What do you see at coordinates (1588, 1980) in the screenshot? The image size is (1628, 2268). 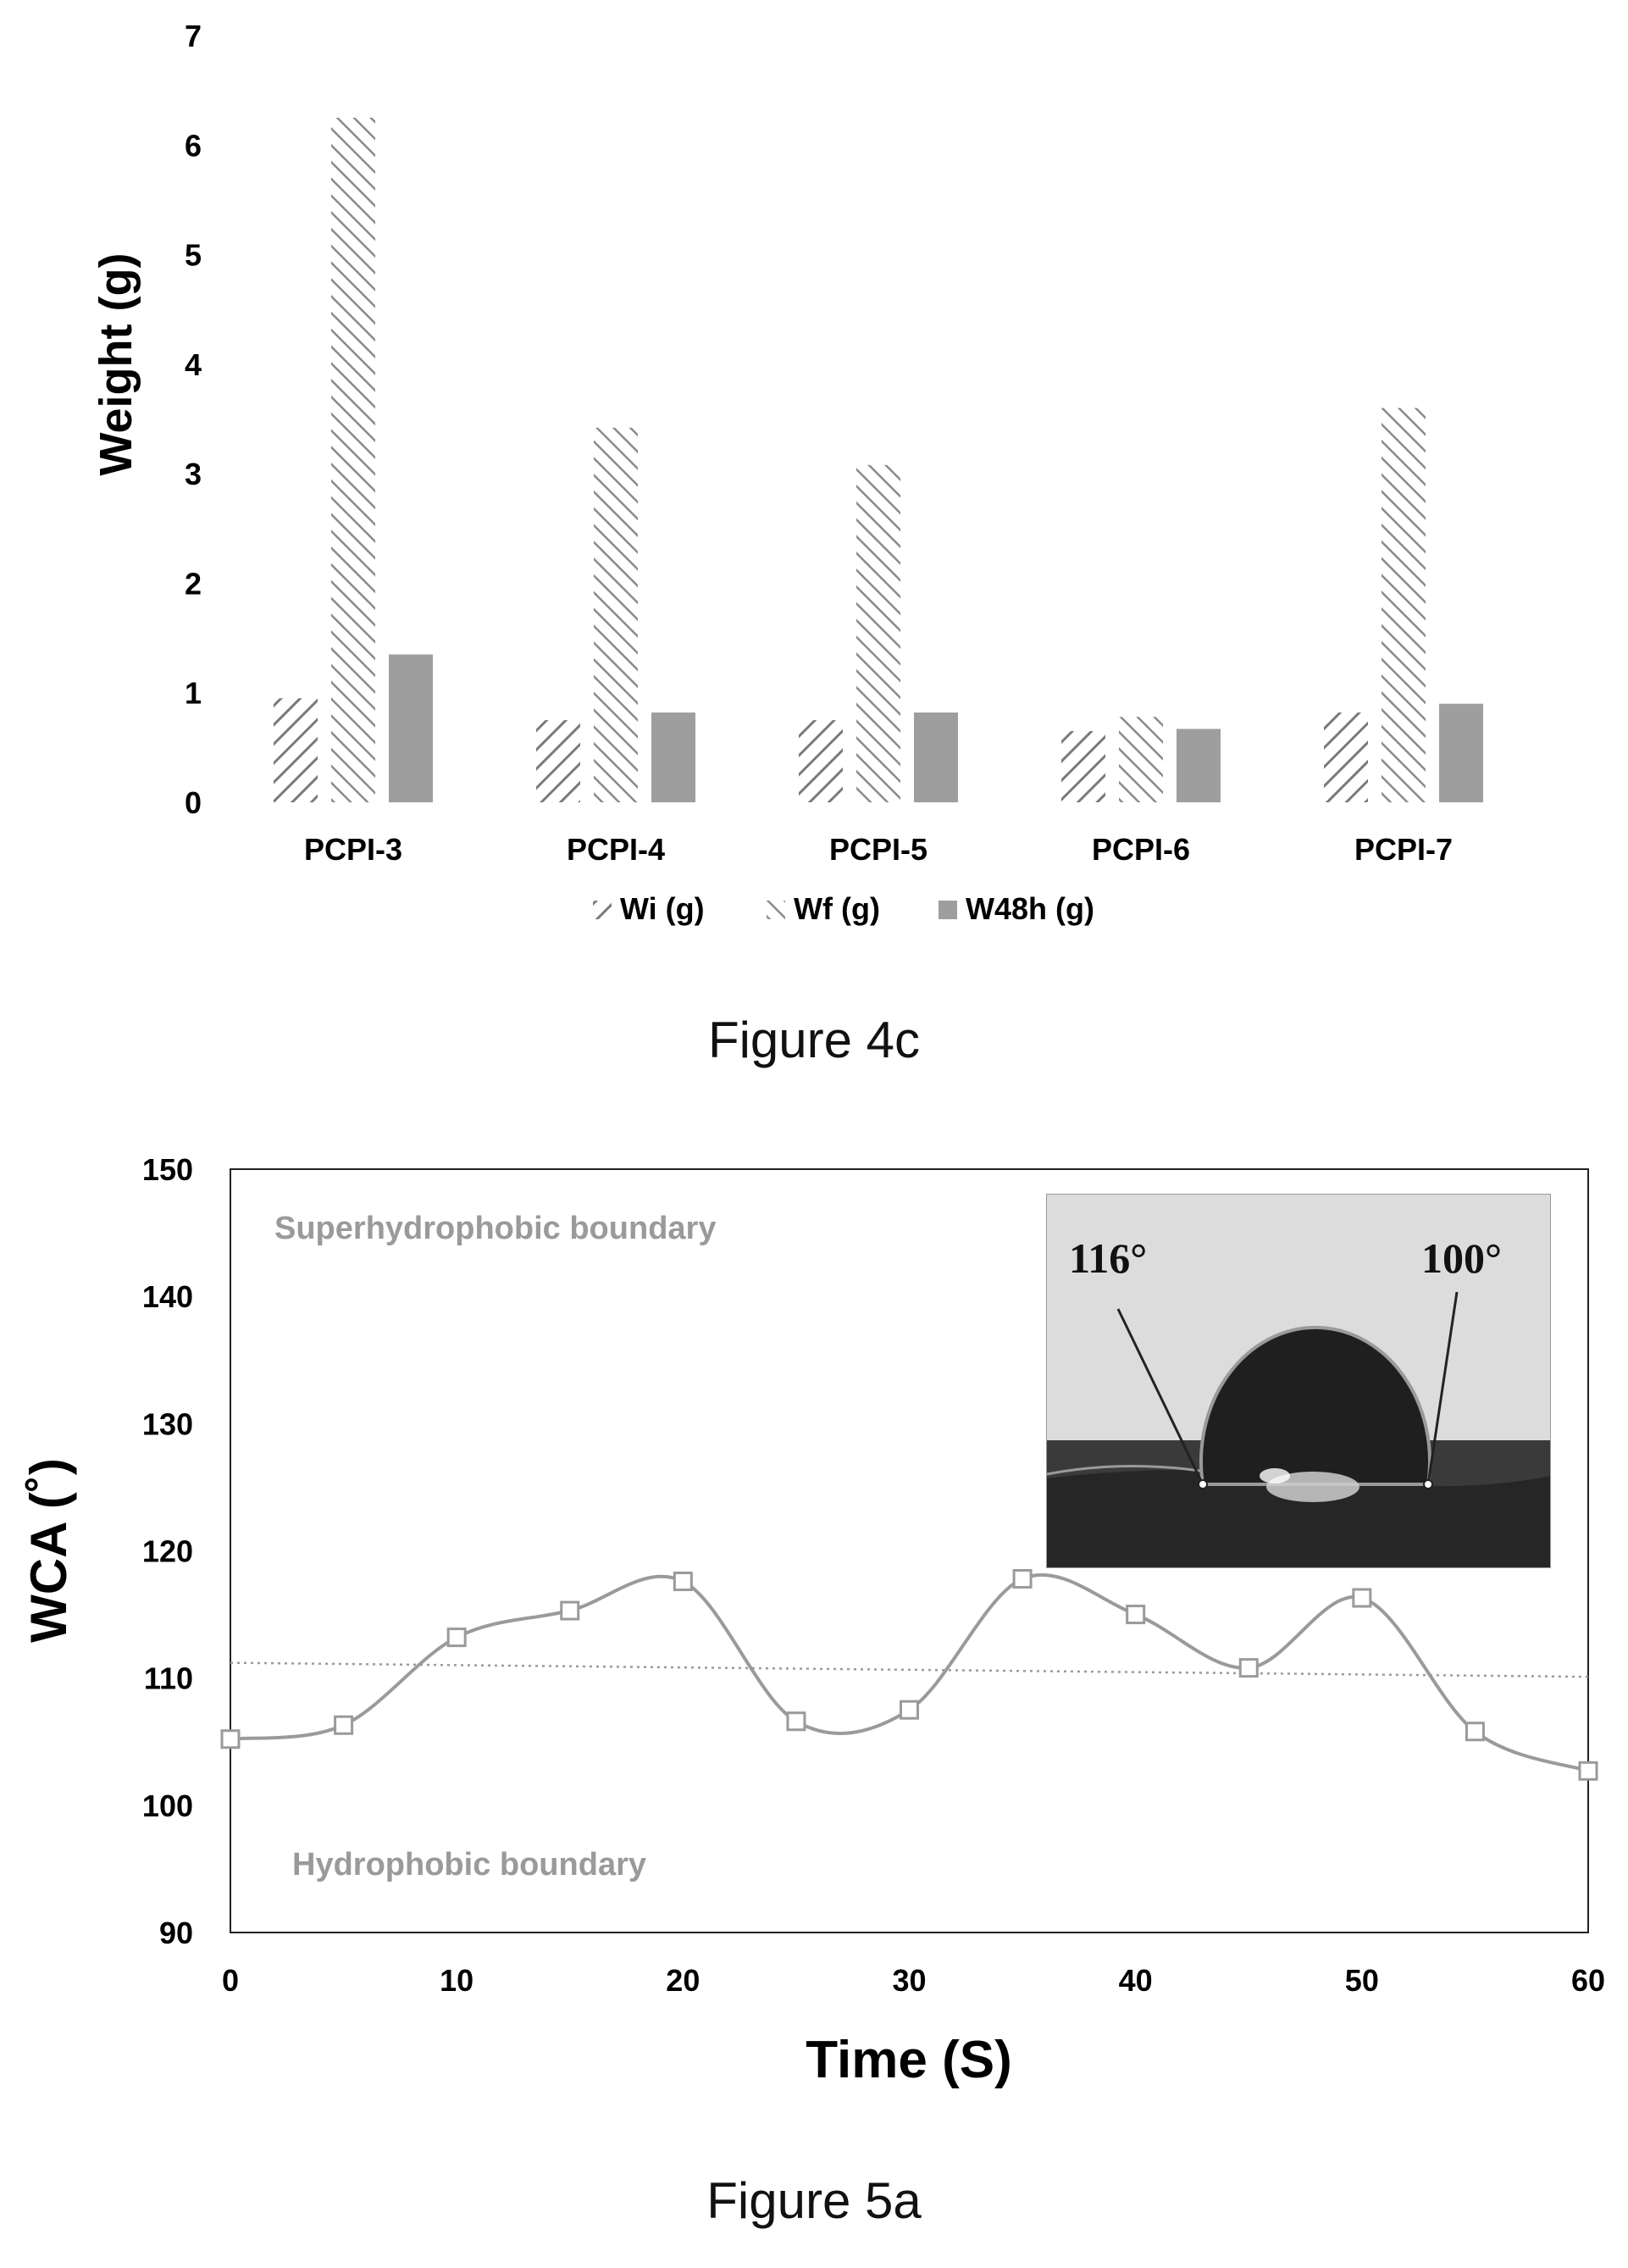 I see `line-x-tick-label: 60` at bounding box center [1588, 1980].